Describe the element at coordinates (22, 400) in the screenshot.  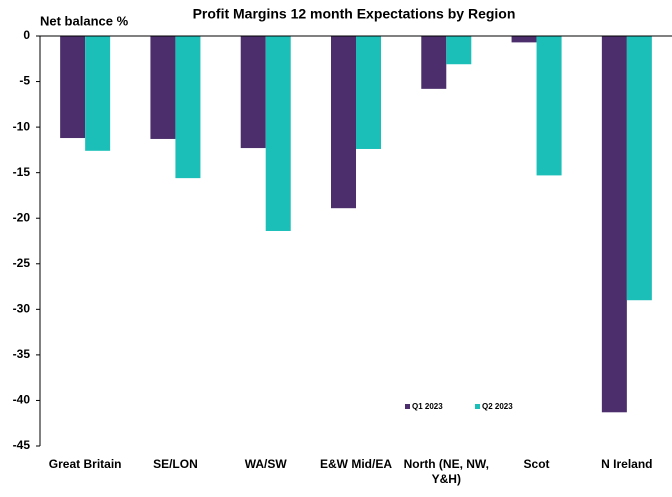
I see `y-tick-label: -40` at that location.